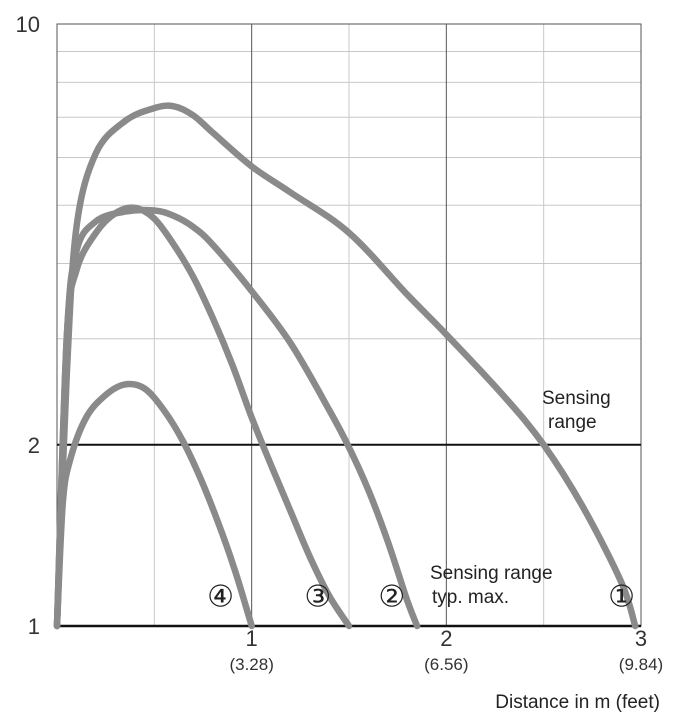 This screenshot has height=721, width=676. I want to click on x-axis-label: Distance in m (feet), so click(577, 702).